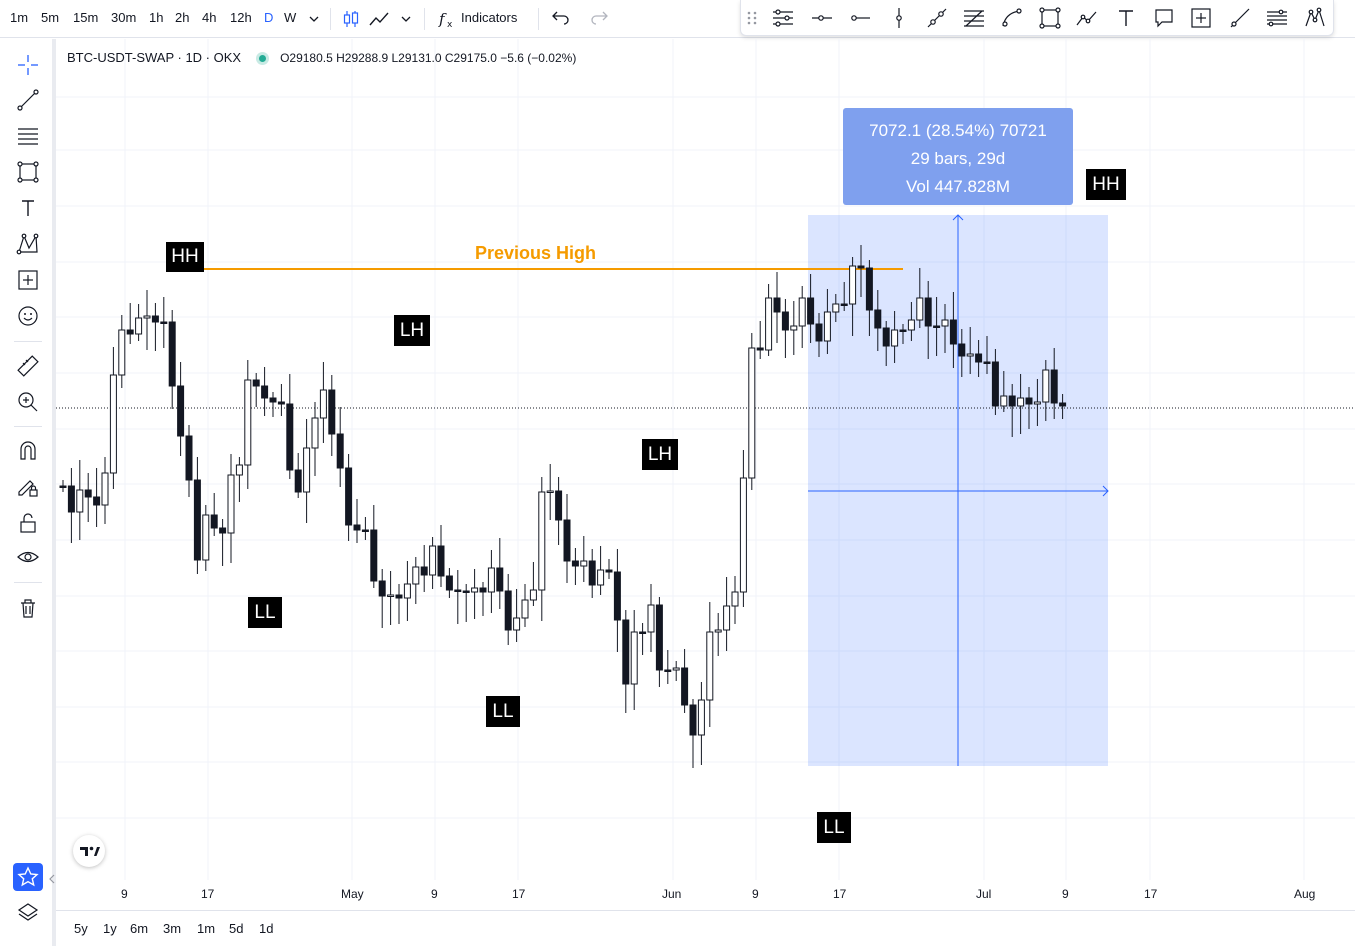 The image size is (1355, 946). I want to click on callout-icon, so click(1164, 18).